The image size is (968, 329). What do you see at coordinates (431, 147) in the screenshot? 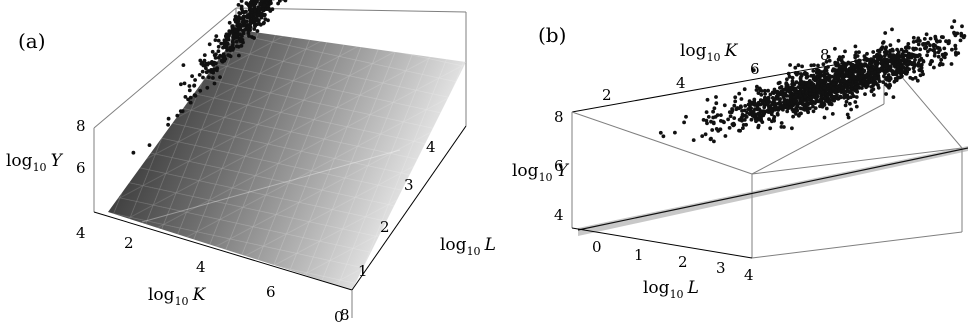
I see `y-tick-label: 4` at bounding box center [431, 147].